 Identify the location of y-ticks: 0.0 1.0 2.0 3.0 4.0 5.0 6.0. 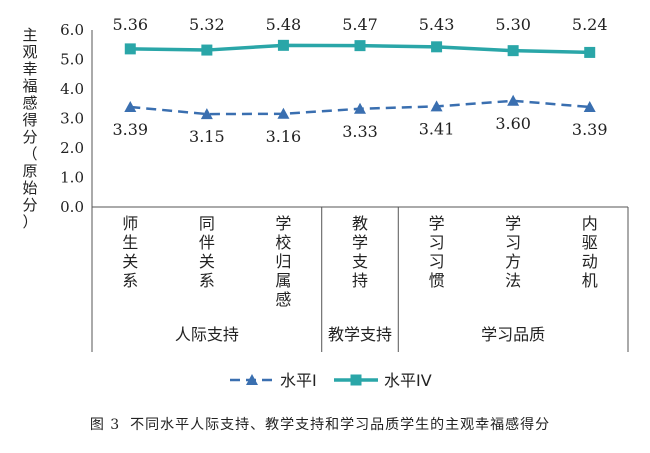
(72, 118).